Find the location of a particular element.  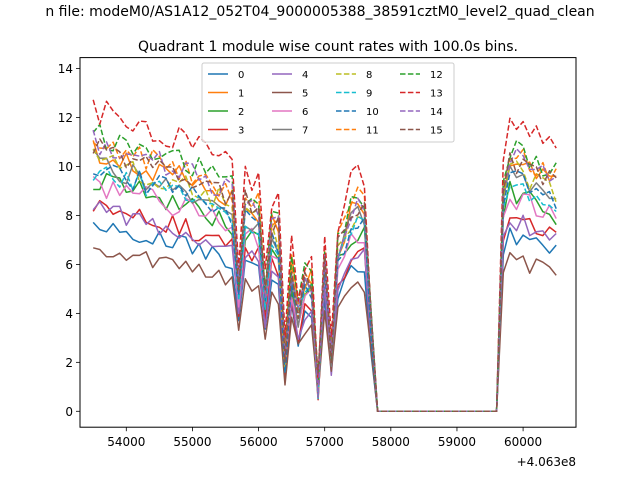

legend-label-6: 6 is located at coordinates (305, 112).